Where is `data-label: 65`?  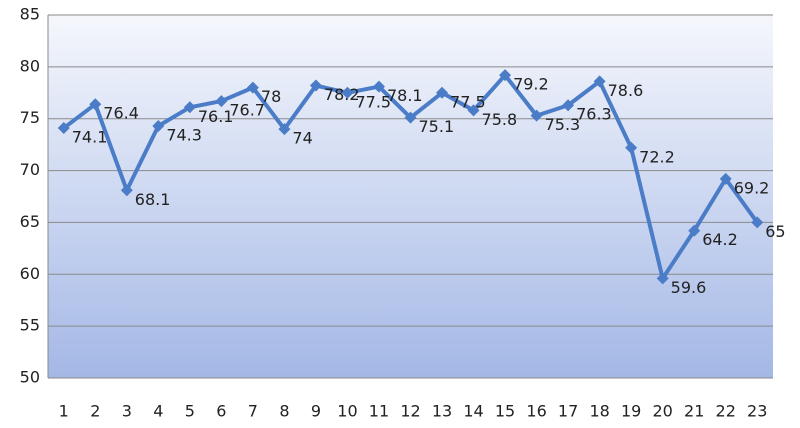
data-label: 65 is located at coordinates (775, 231).